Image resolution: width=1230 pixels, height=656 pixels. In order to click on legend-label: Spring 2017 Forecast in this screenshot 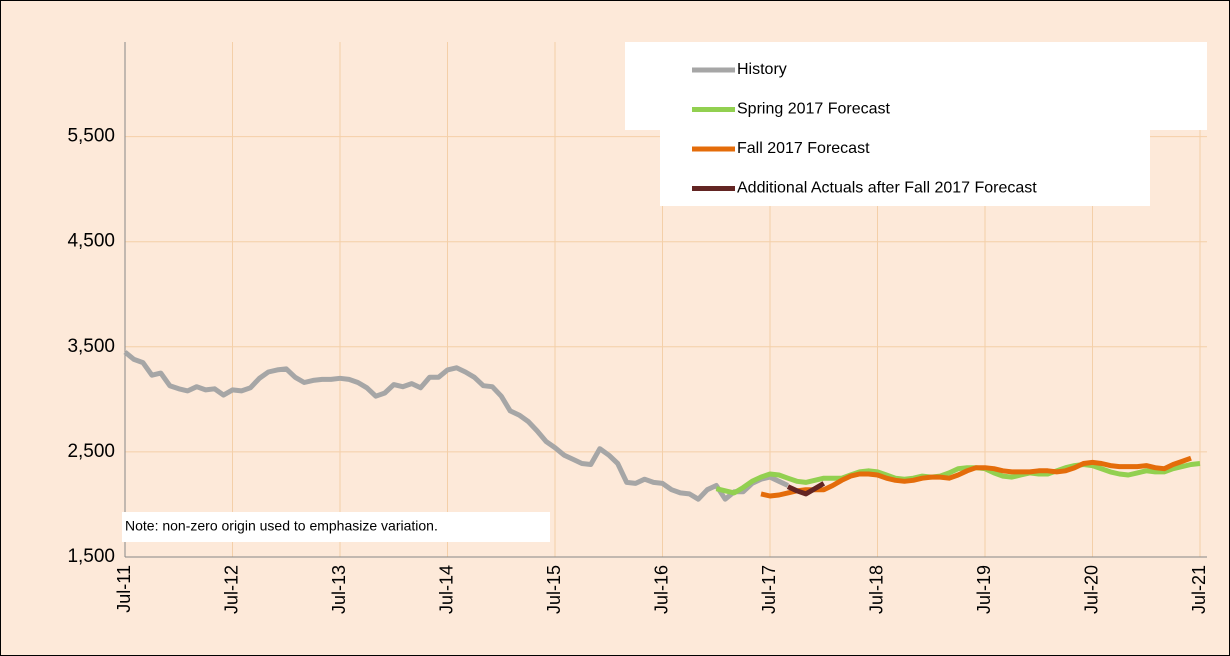, I will do `click(814, 109)`.